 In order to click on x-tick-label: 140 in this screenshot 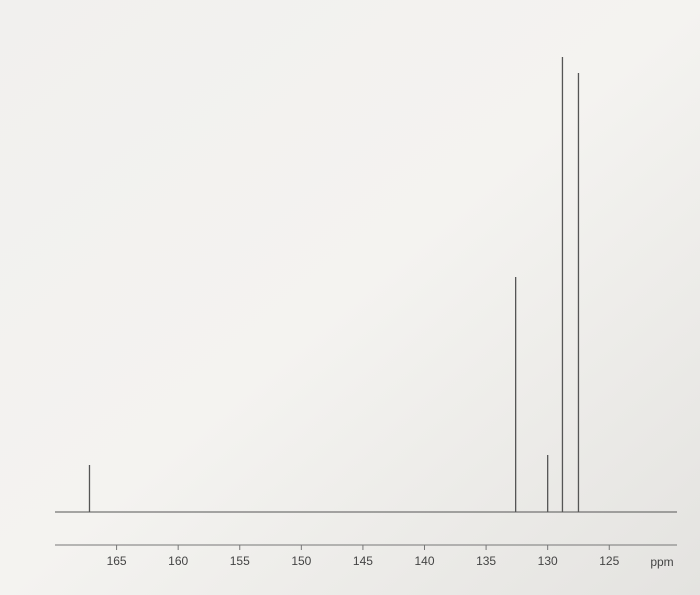, I will do `click(424, 561)`.